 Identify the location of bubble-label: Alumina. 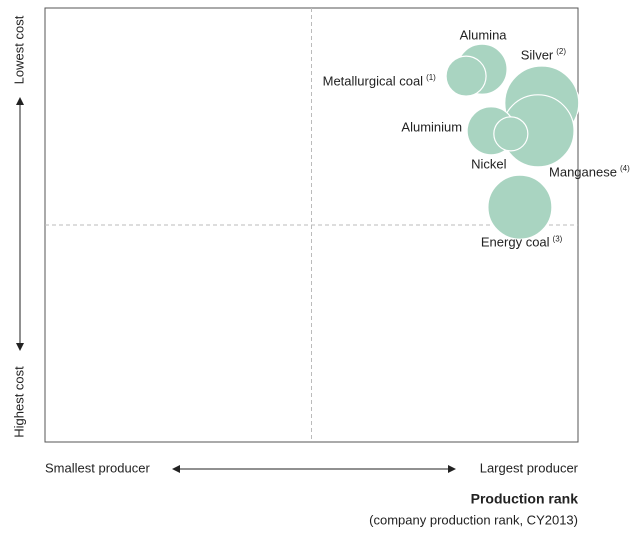
(484, 35).